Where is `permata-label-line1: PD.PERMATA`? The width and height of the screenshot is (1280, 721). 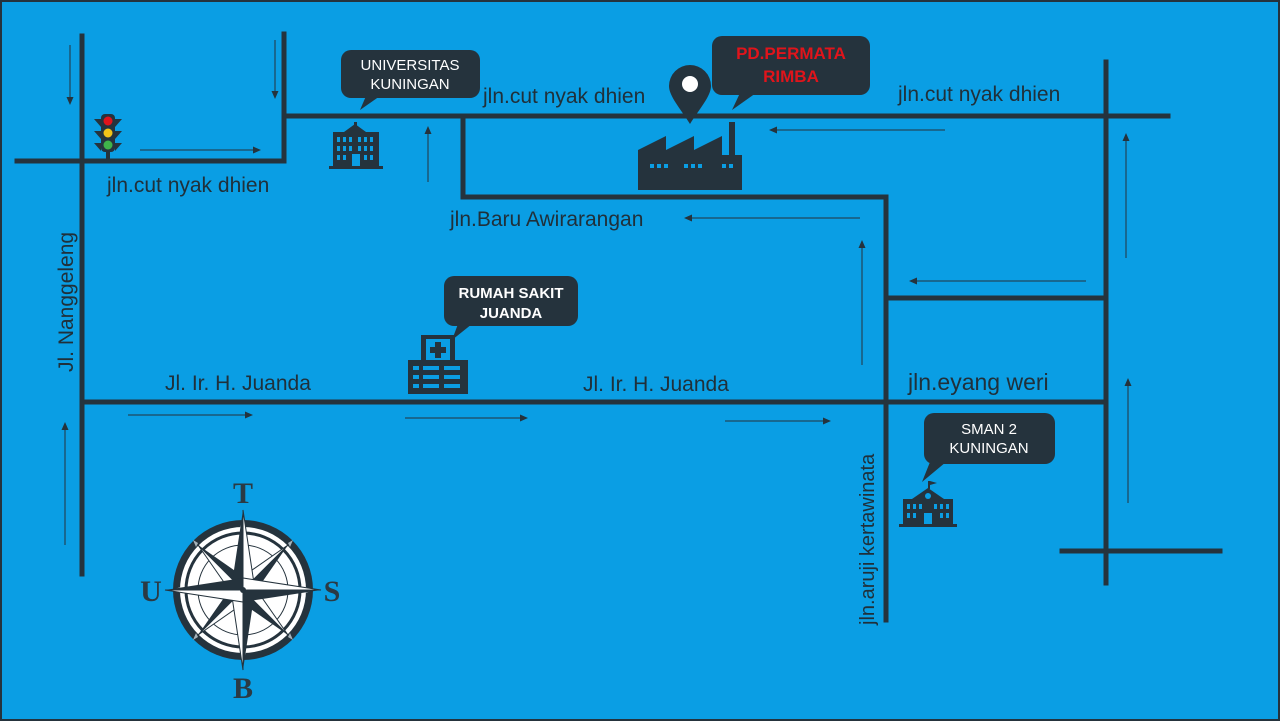 permata-label-line1: PD.PERMATA is located at coordinates (791, 53).